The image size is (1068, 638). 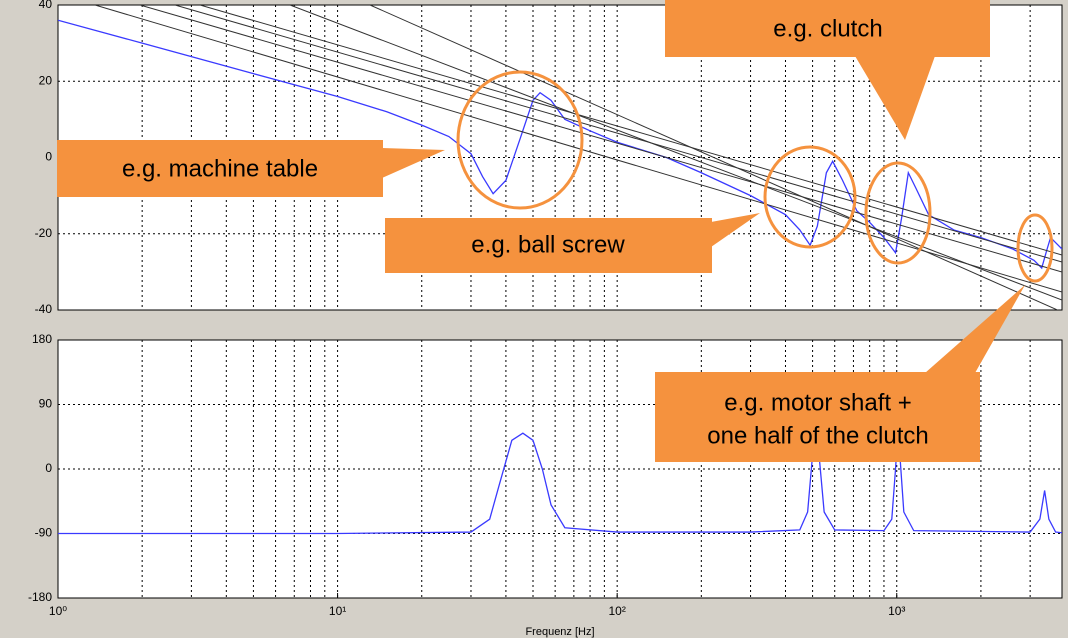 I want to click on y-tick-label: -180, so click(x=40, y=597).